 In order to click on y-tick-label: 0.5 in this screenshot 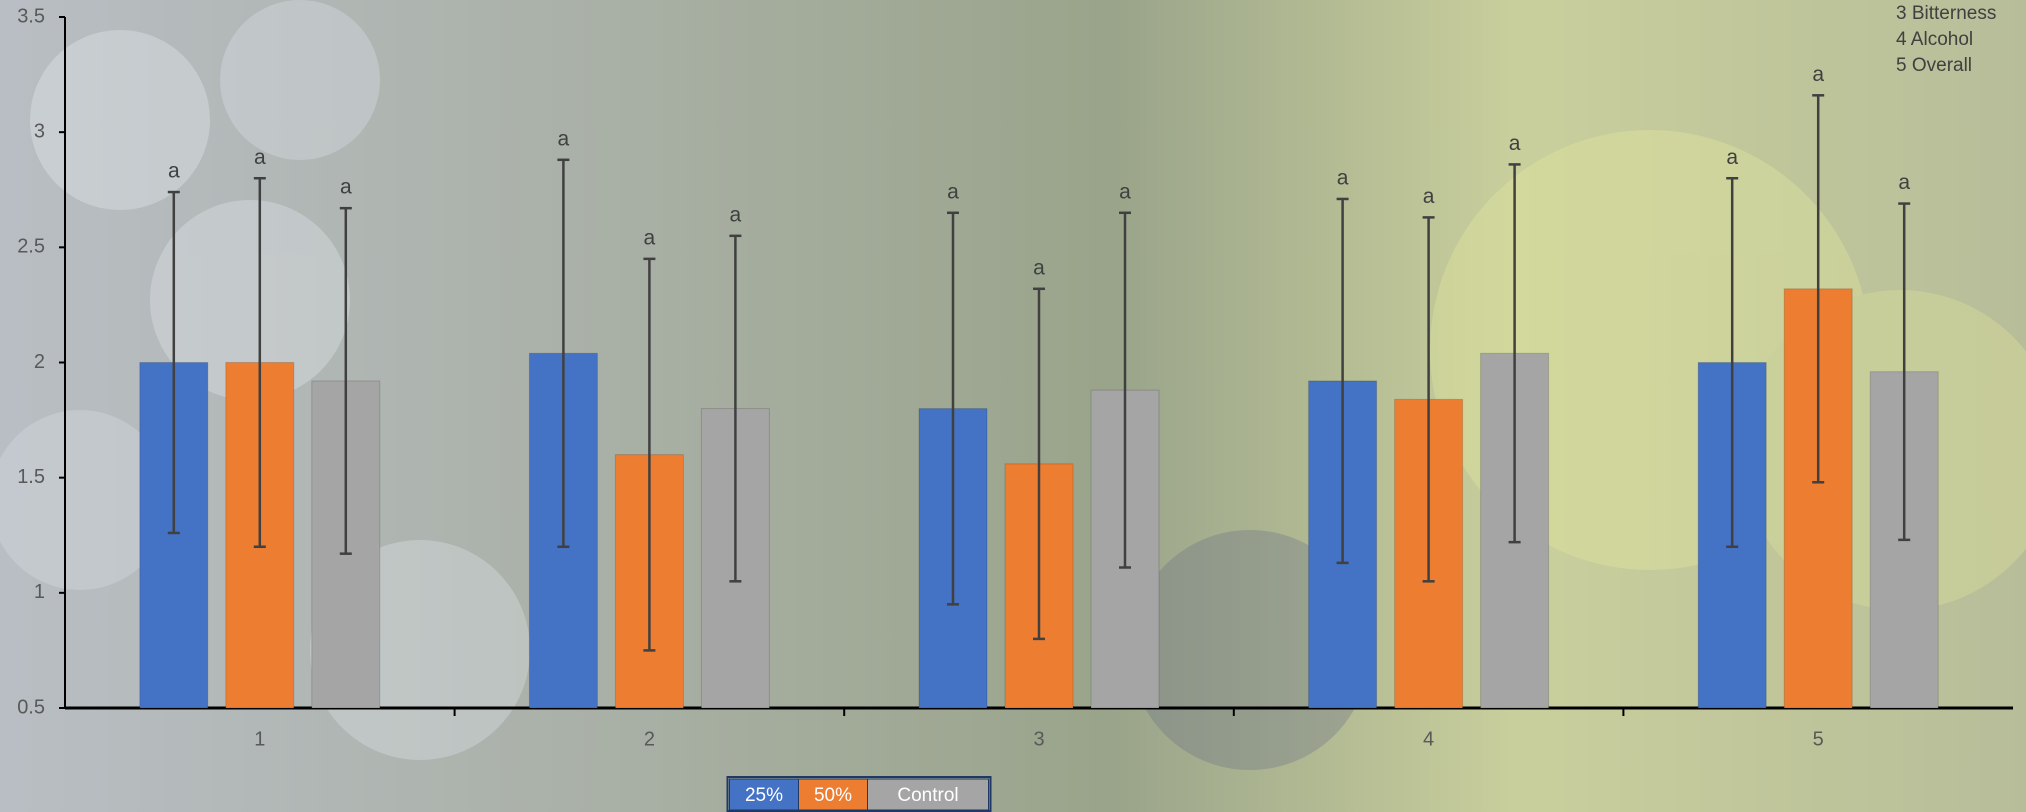, I will do `click(31, 707)`.